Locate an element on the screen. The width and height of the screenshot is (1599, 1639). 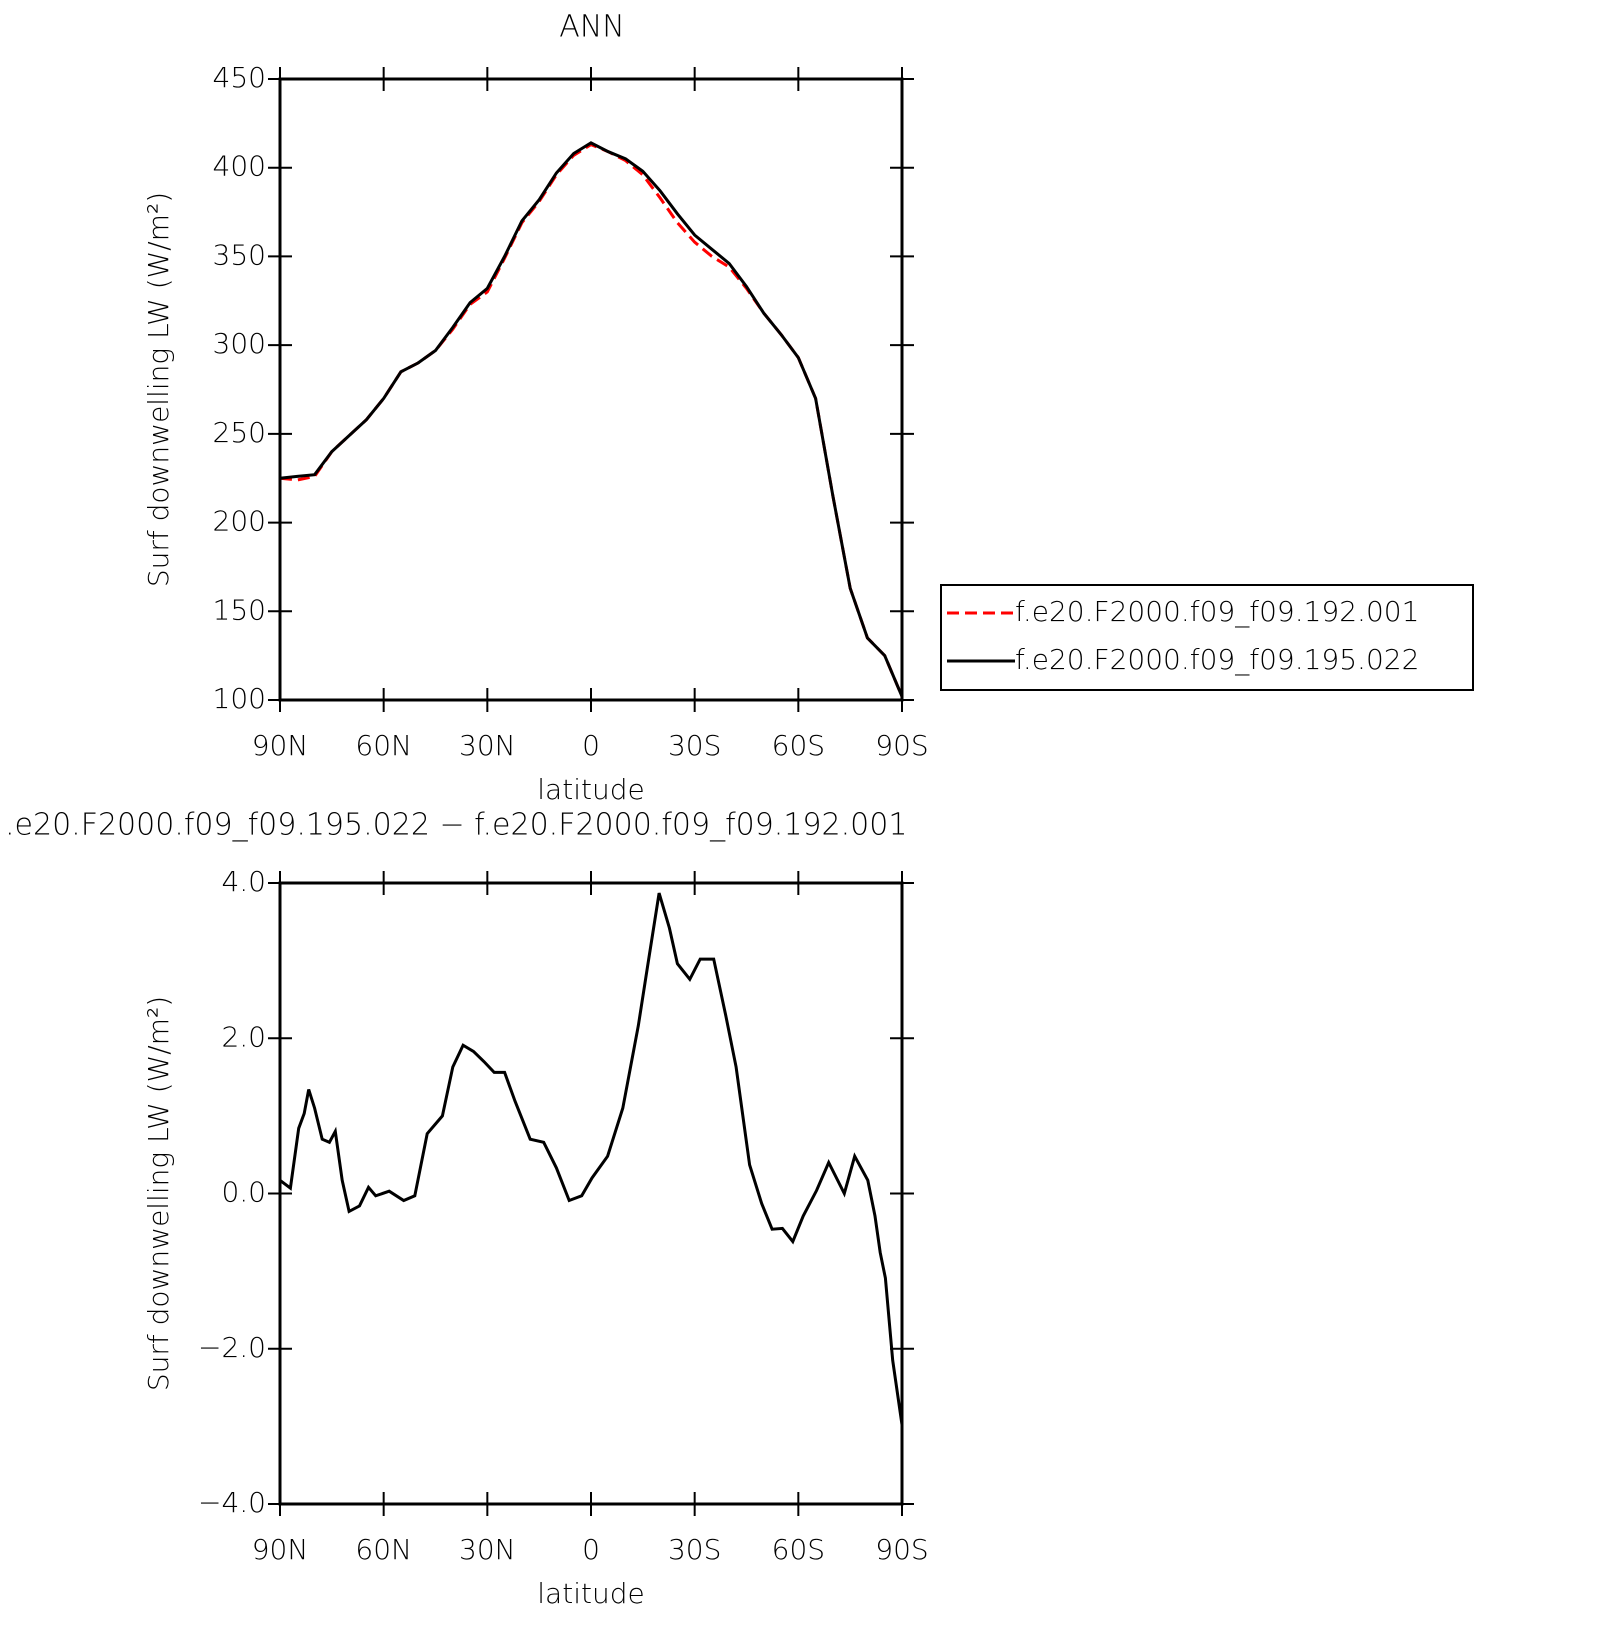
y-tick-label: 4.0 is located at coordinates (243, 881).